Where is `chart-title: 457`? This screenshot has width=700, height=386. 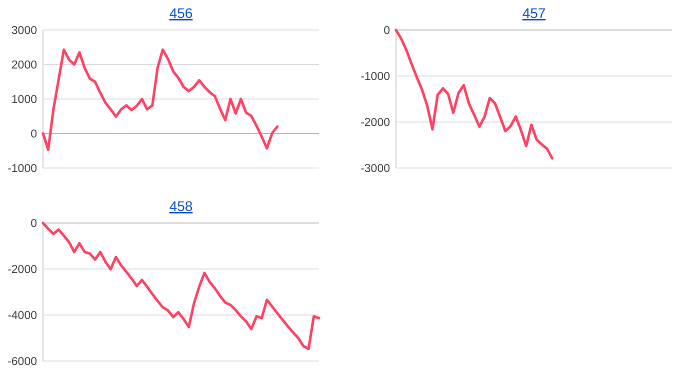
chart-title: 457 is located at coordinates (534, 13).